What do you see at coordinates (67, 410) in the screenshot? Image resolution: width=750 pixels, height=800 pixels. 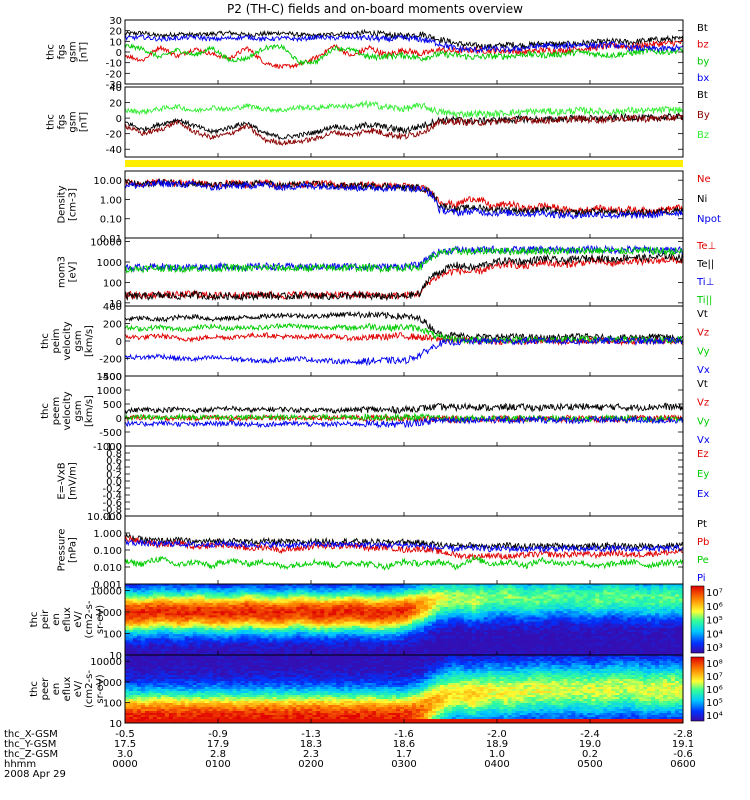 I see `y-axis-label: velocity` at bounding box center [67, 410].